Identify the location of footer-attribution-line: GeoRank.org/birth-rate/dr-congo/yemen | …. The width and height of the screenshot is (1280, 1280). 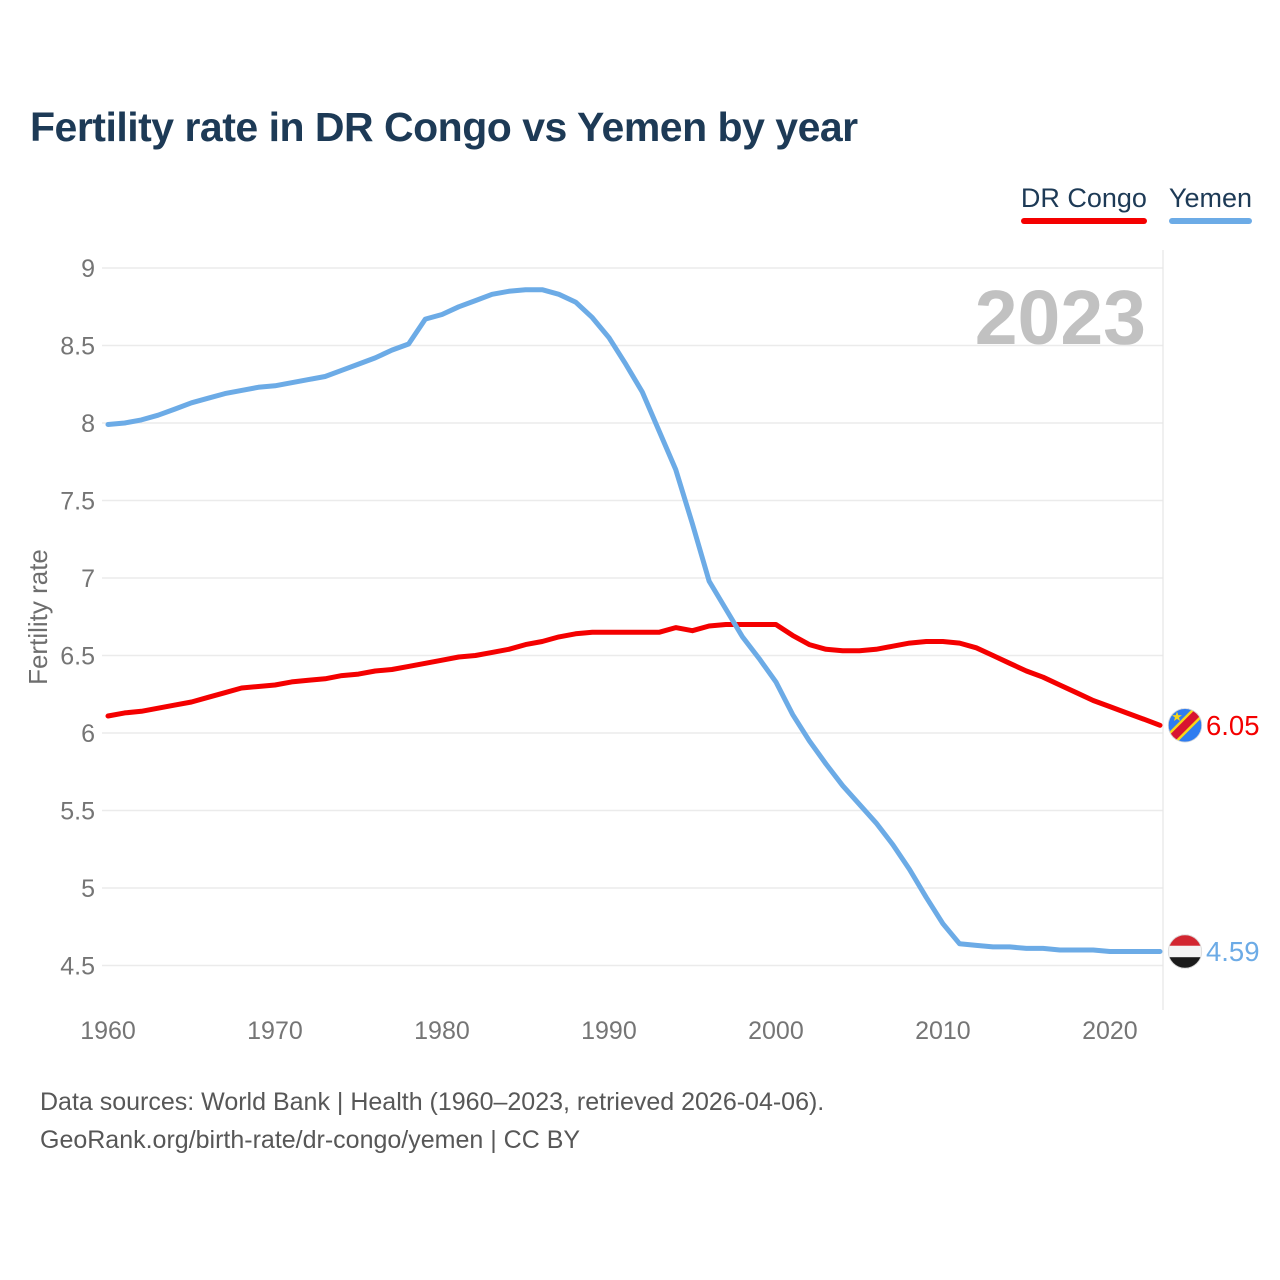
(310, 1139).